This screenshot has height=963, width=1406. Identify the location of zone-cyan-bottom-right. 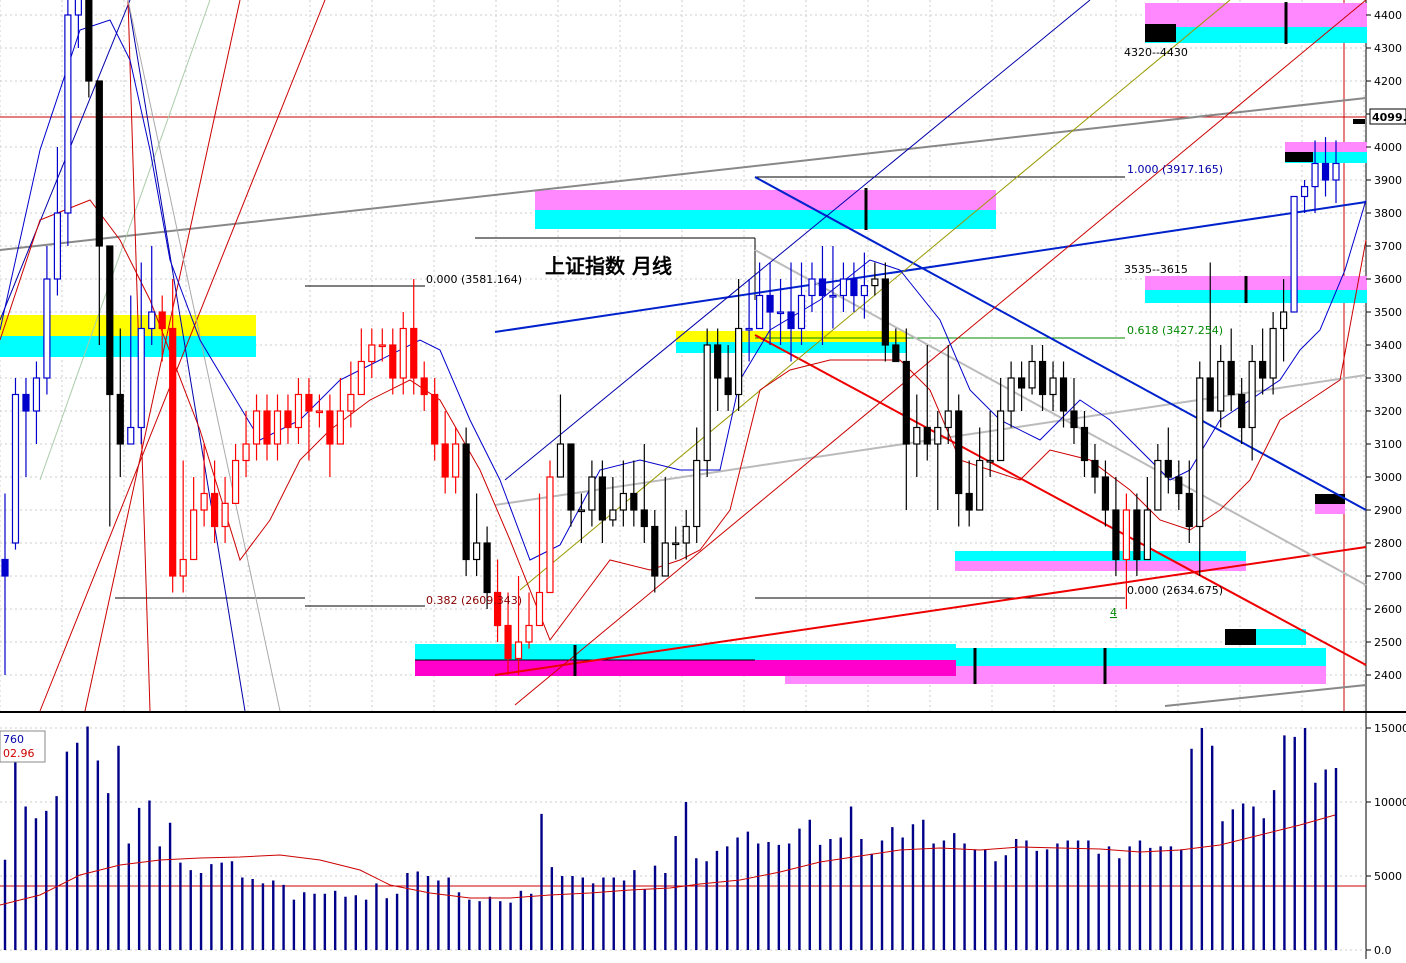
(1141, 657).